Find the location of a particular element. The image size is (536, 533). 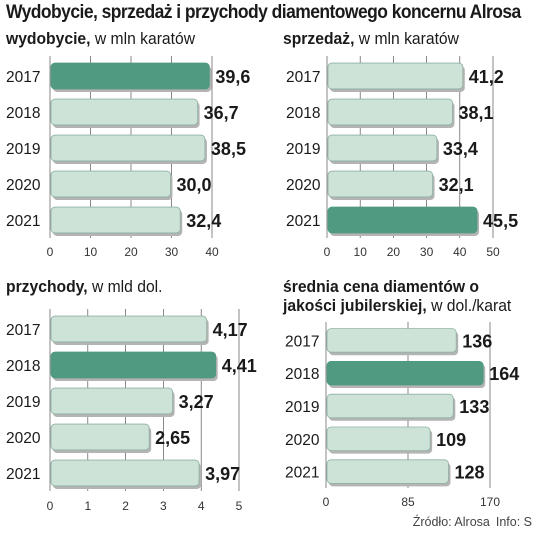

tick-label: 170 is located at coordinates (490, 502).